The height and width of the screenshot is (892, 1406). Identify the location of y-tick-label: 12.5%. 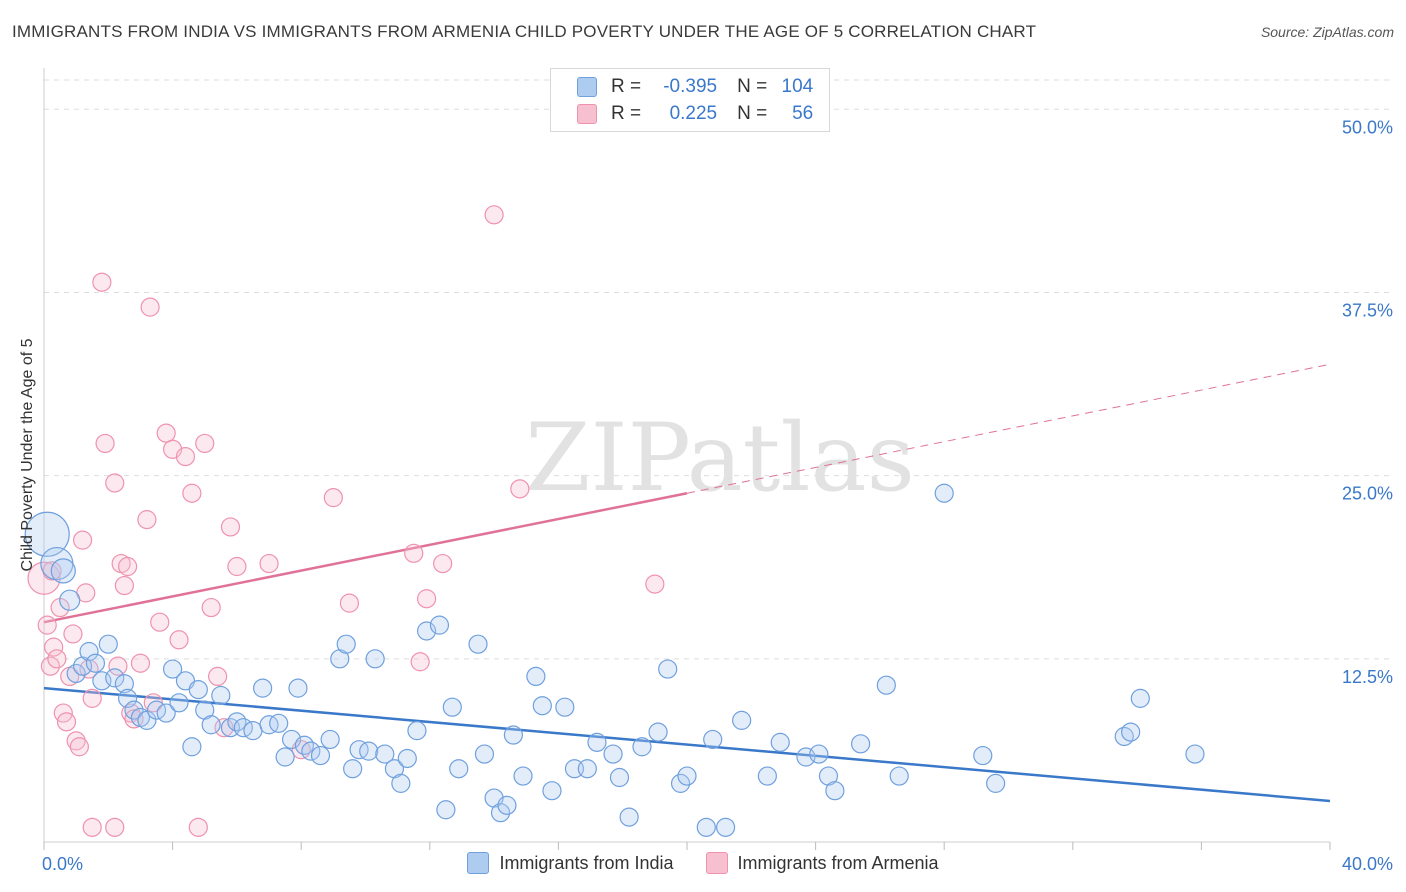
(1367, 677).